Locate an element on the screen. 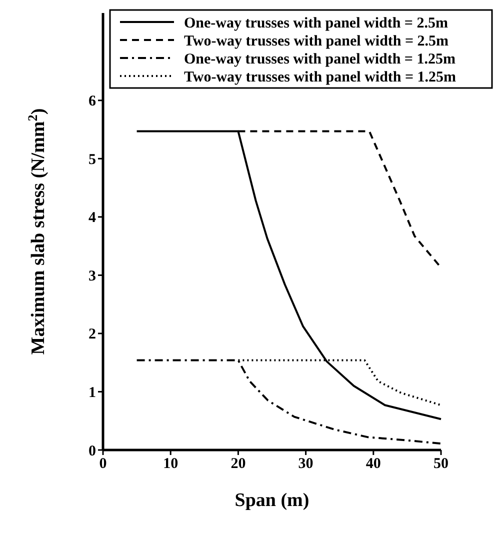 The width and height of the screenshot is (502, 544). x-tick-label: 40 is located at coordinates (373, 464).